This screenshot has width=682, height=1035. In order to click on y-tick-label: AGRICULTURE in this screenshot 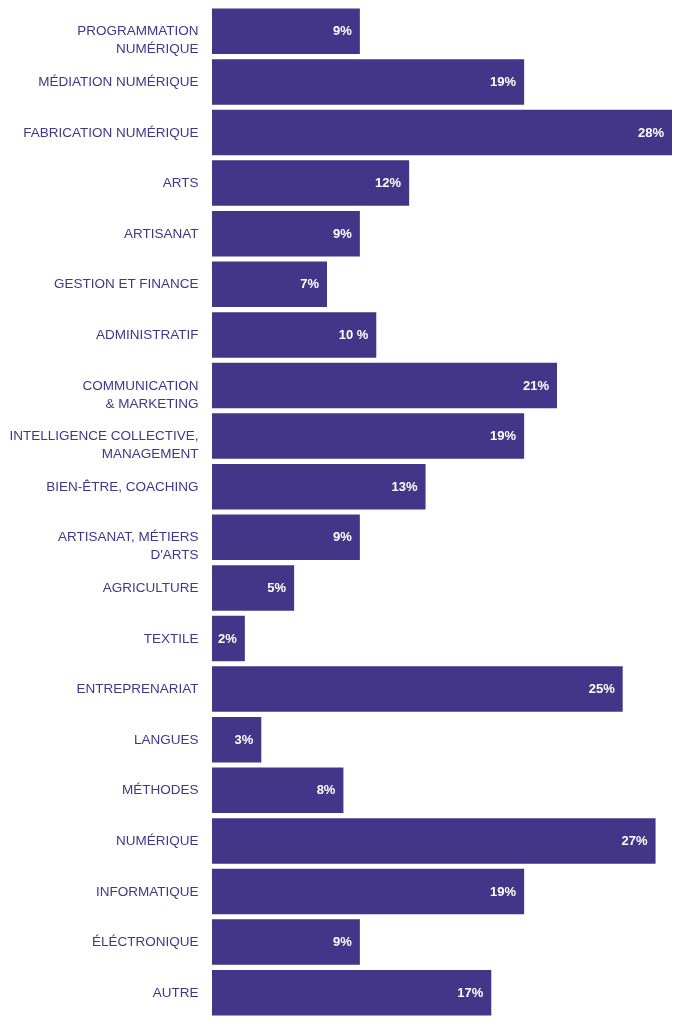, I will do `click(150, 587)`.